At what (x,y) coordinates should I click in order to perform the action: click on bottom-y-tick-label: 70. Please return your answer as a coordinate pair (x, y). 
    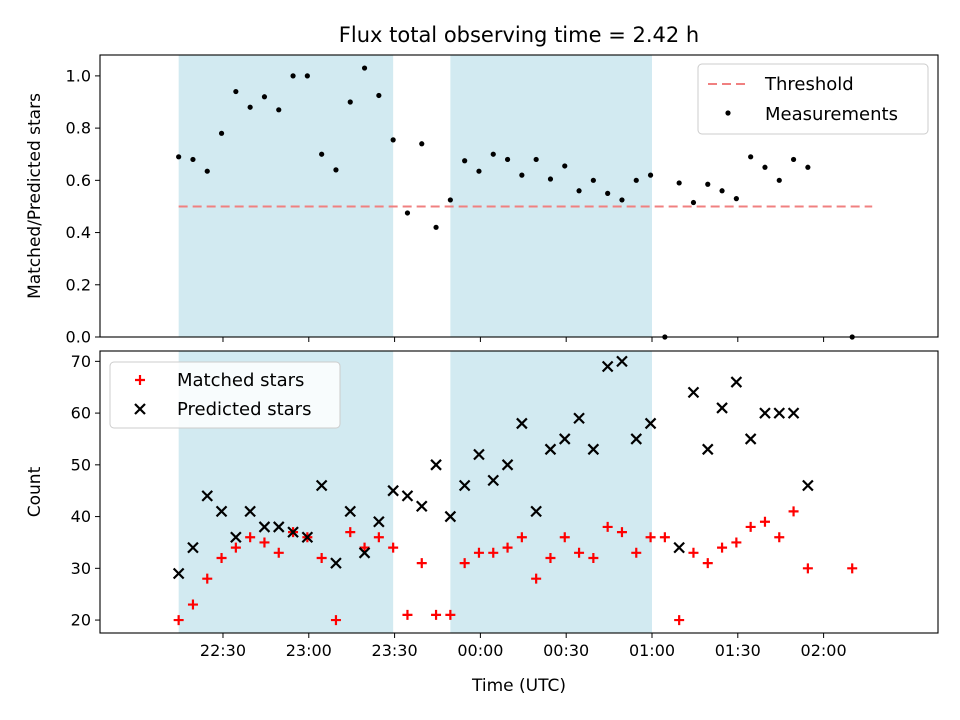
    Looking at the image, I should click on (81, 361).